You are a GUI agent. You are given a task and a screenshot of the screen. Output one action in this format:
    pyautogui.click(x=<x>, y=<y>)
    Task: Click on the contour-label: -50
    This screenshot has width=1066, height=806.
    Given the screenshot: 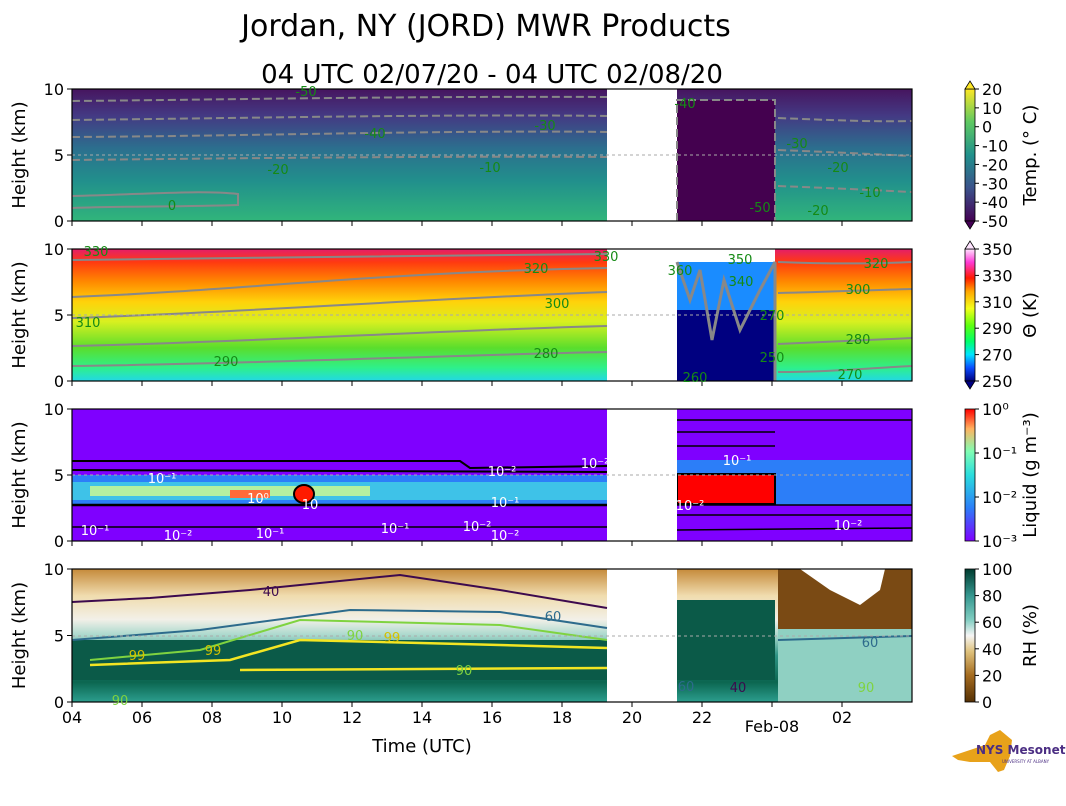 What is the action you would take?
    pyautogui.click(x=305, y=92)
    